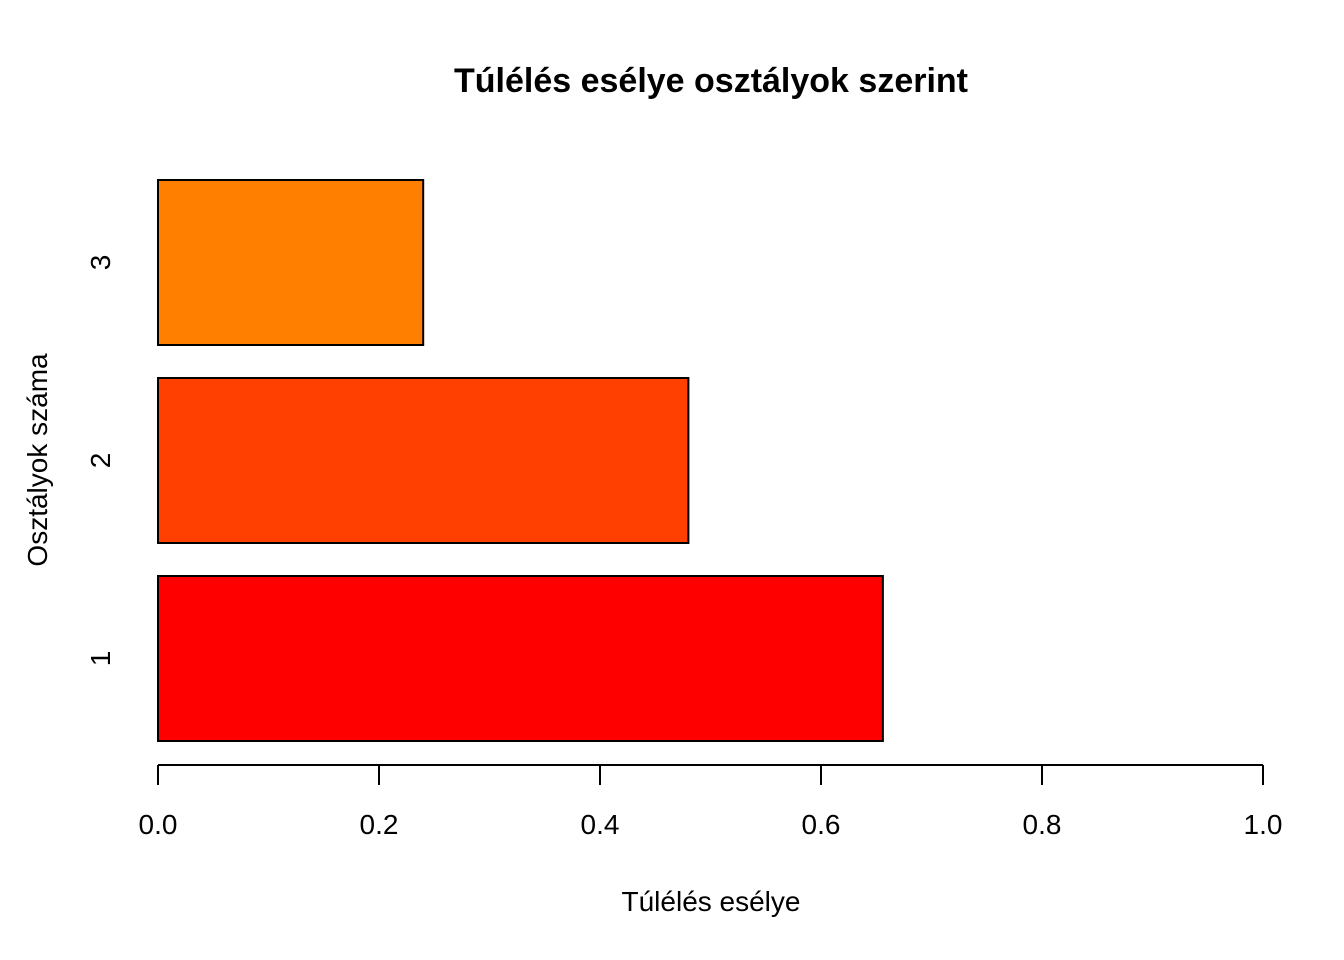  What do you see at coordinates (158, 824) in the screenshot?
I see `x-tick-label: 0.0` at bounding box center [158, 824].